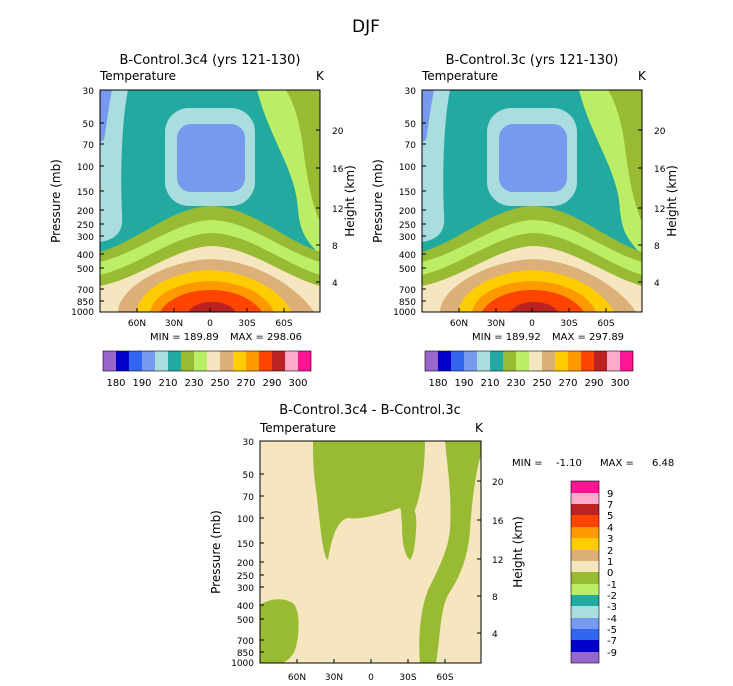  Describe the element at coordinates (210, 318) in the screenshot. I see `panel-left-lat-ticks: 60N 30N 0 30S 60S` at that location.